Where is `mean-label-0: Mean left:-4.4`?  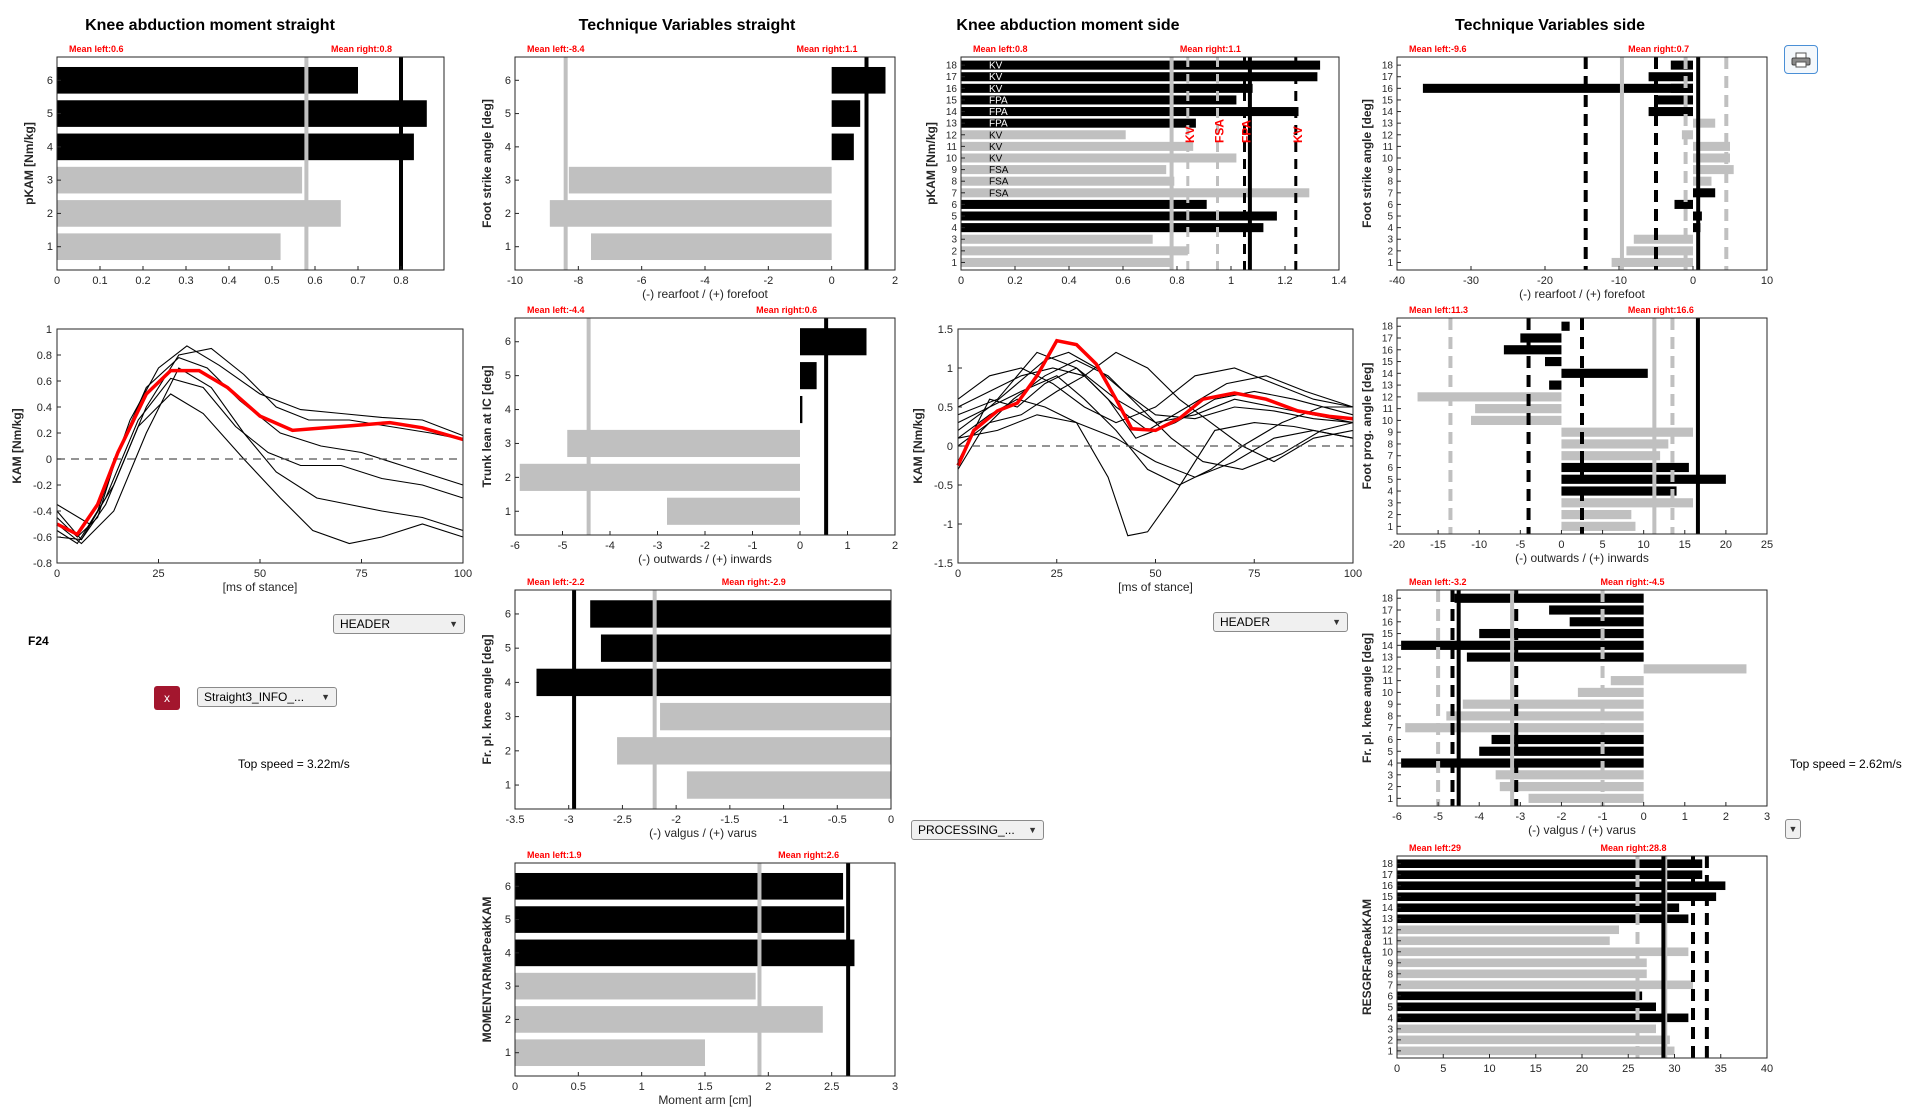
mean-label-0: Mean left:-4.4 is located at coordinates (556, 310).